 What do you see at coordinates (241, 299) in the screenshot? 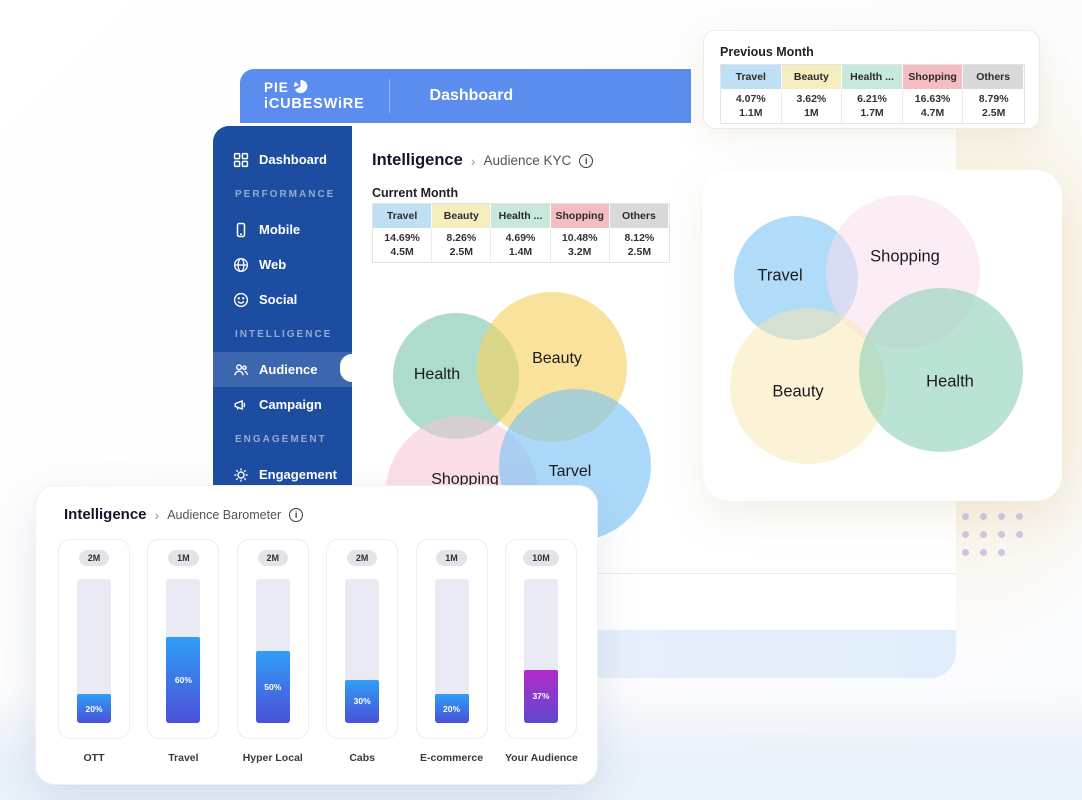
I see `smiley-icon` at bounding box center [241, 299].